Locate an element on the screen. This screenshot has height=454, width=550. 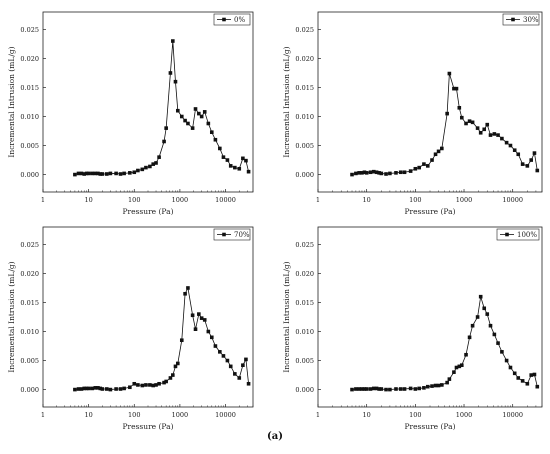
y-tick-label: 0.025 is located at coordinates (29, 30).